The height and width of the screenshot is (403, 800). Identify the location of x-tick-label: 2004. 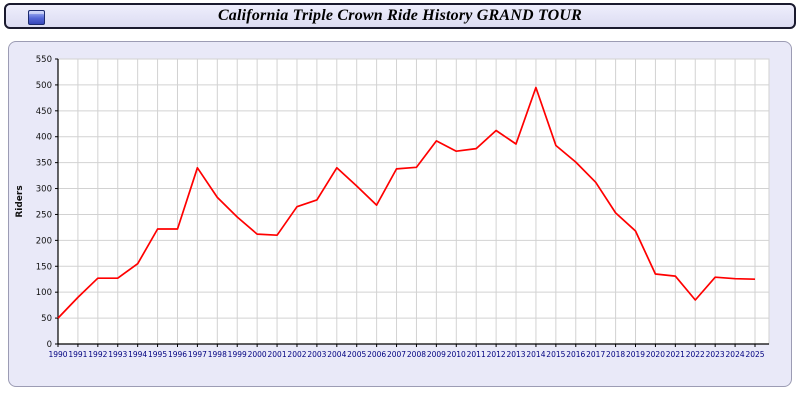
(336, 354).